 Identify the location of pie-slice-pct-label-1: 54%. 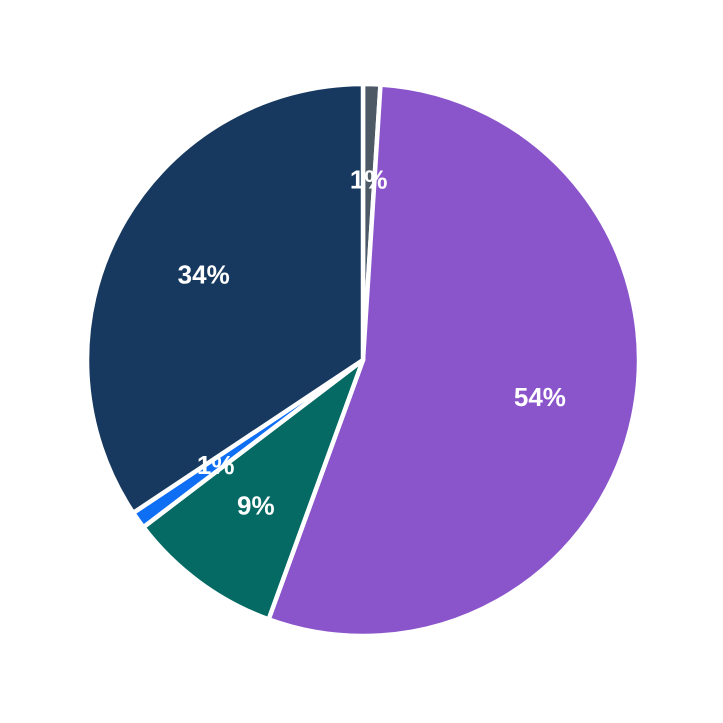
(540, 397).